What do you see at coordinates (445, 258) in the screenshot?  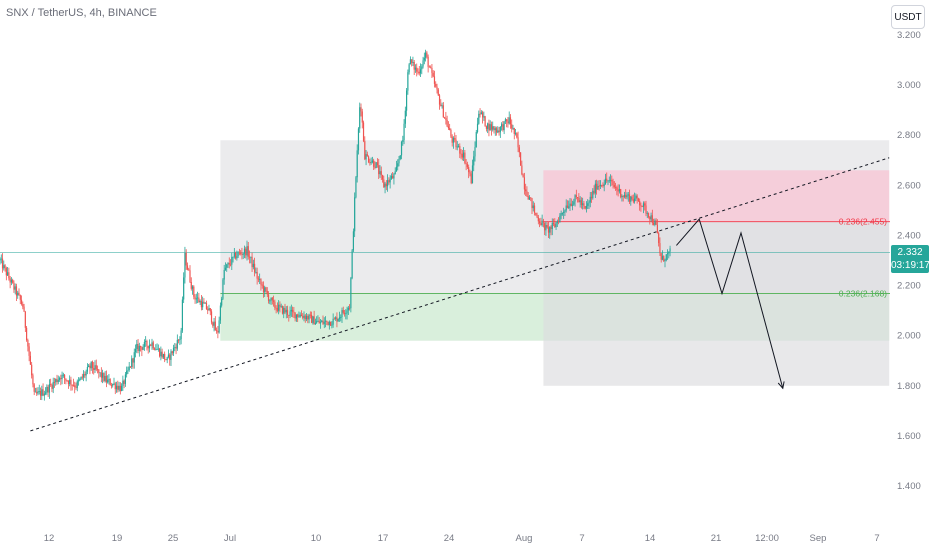 I see `fib-levels: 0.236(2.455) 0.236(2.168)` at bounding box center [445, 258].